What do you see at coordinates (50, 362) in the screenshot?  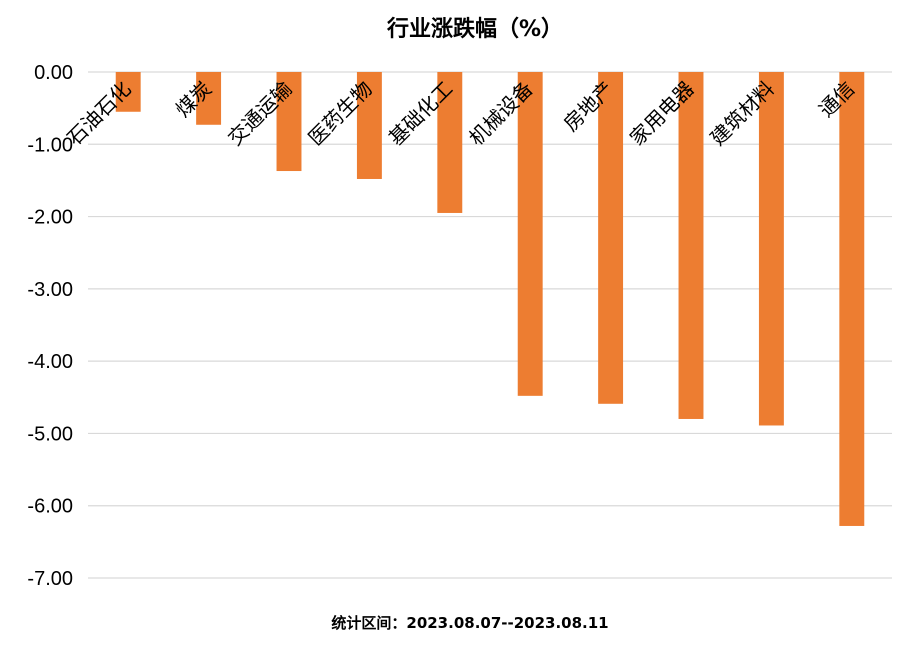 I see `y-tick-label: -4.00` at bounding box center [50, 362].